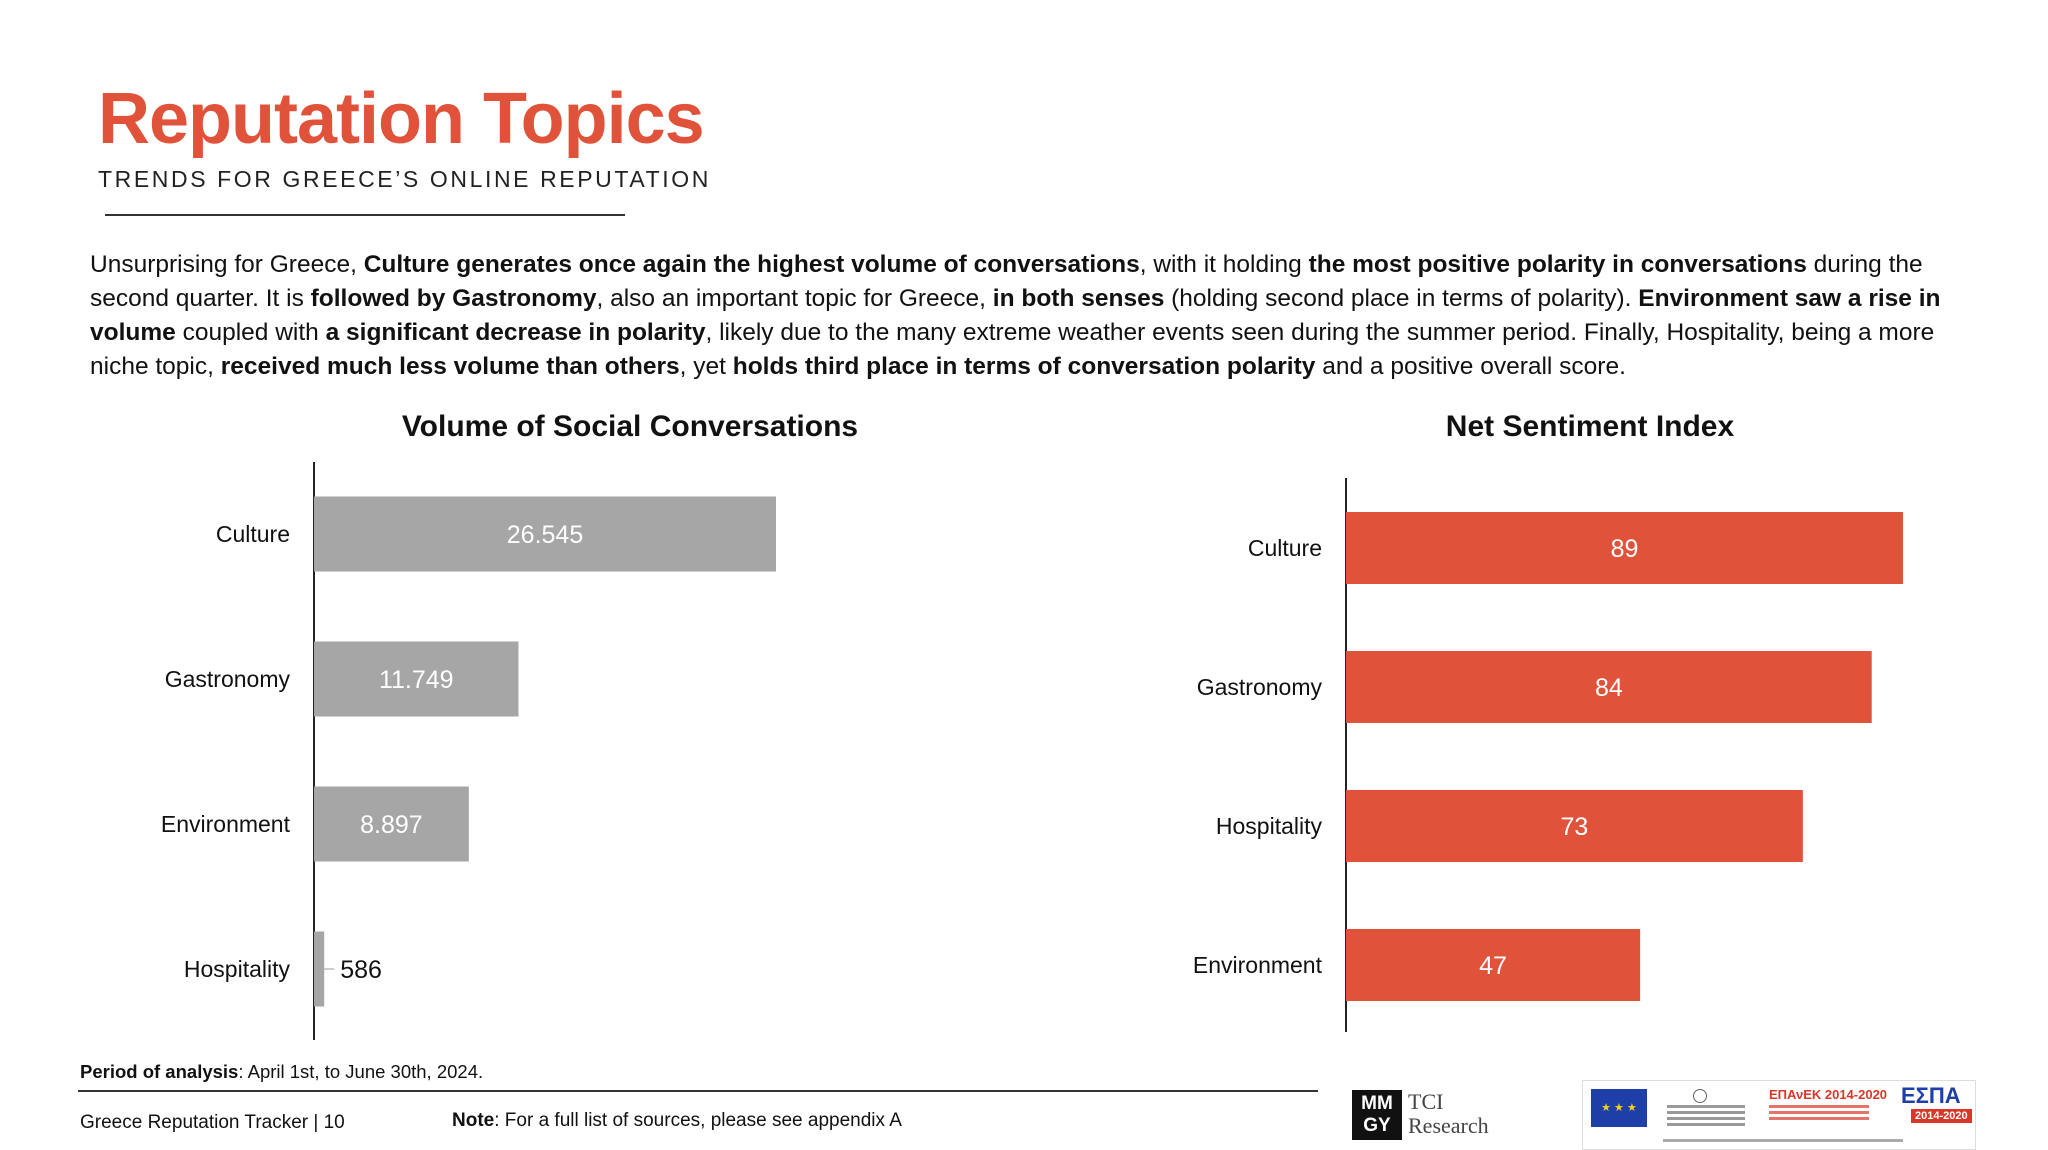 The image size is (2048, 1150). Describe the element at coordinates (1426, 1101) in the screenshot. I see `tci-logo-line1: TCI` at that location.